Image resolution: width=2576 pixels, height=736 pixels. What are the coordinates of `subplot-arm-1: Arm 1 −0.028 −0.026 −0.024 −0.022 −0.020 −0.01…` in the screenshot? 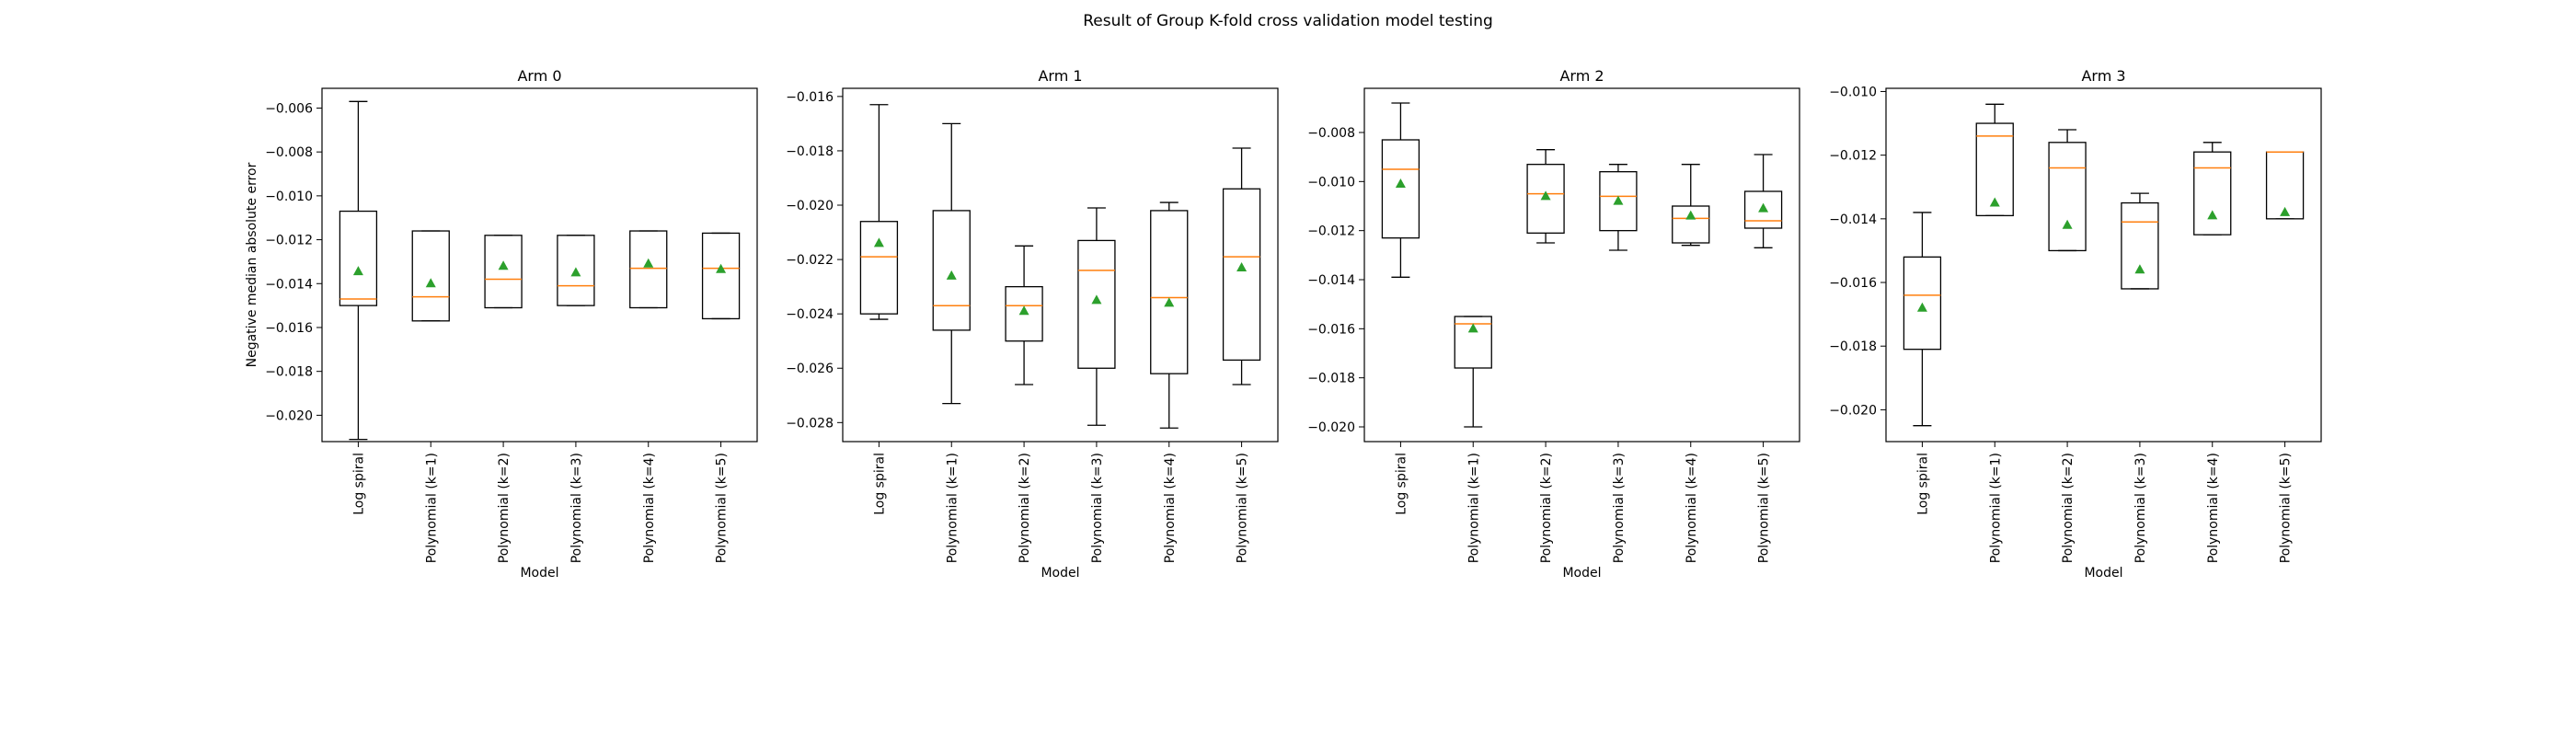 It's located at (1032, 324).